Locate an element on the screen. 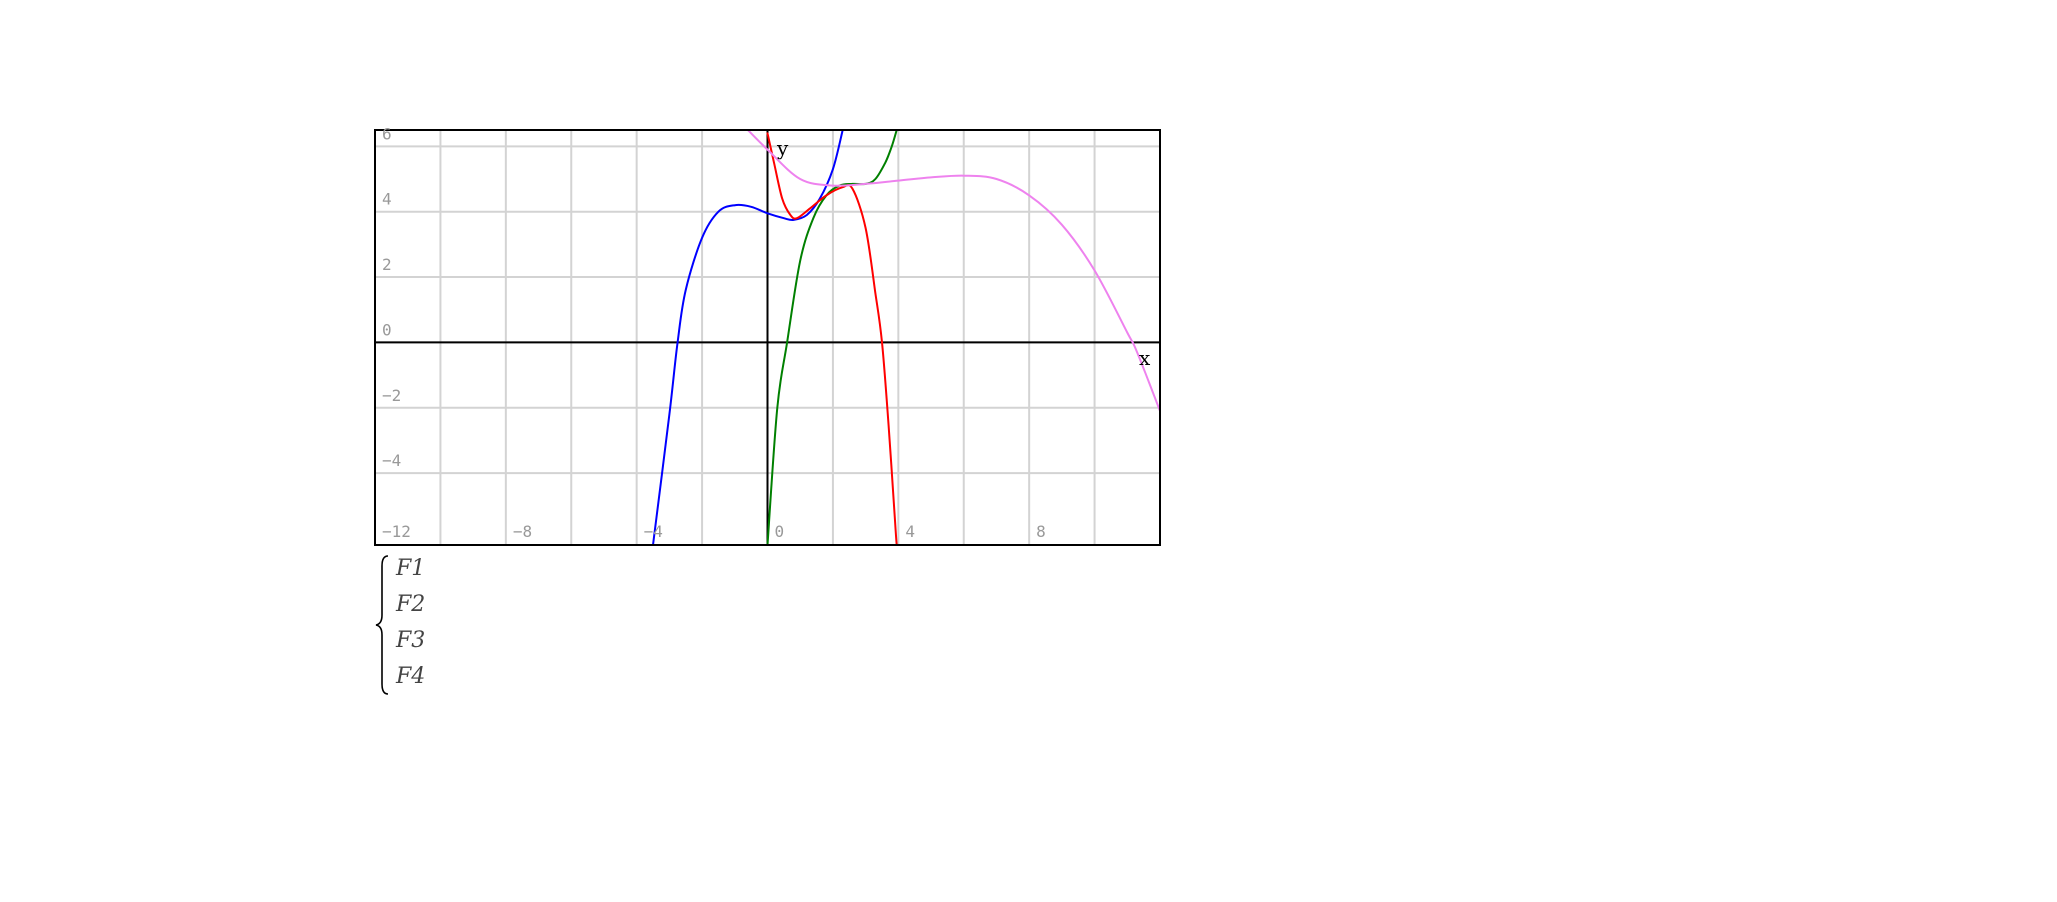 This screenshot has width=2057, height=902. y-tick-label: 2 is located at coordinates (387, 264).